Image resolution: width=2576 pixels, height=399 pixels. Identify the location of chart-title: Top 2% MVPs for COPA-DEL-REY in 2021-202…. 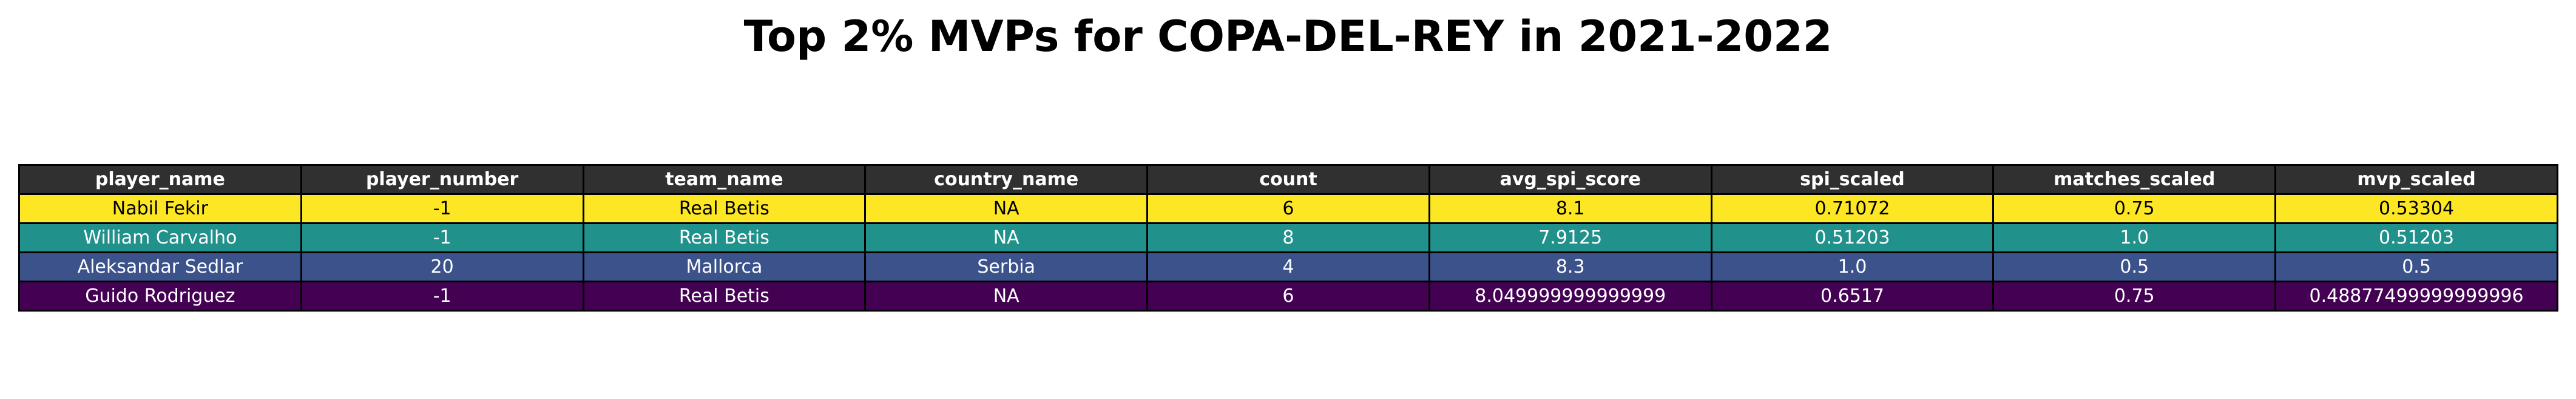
(1288, 36).